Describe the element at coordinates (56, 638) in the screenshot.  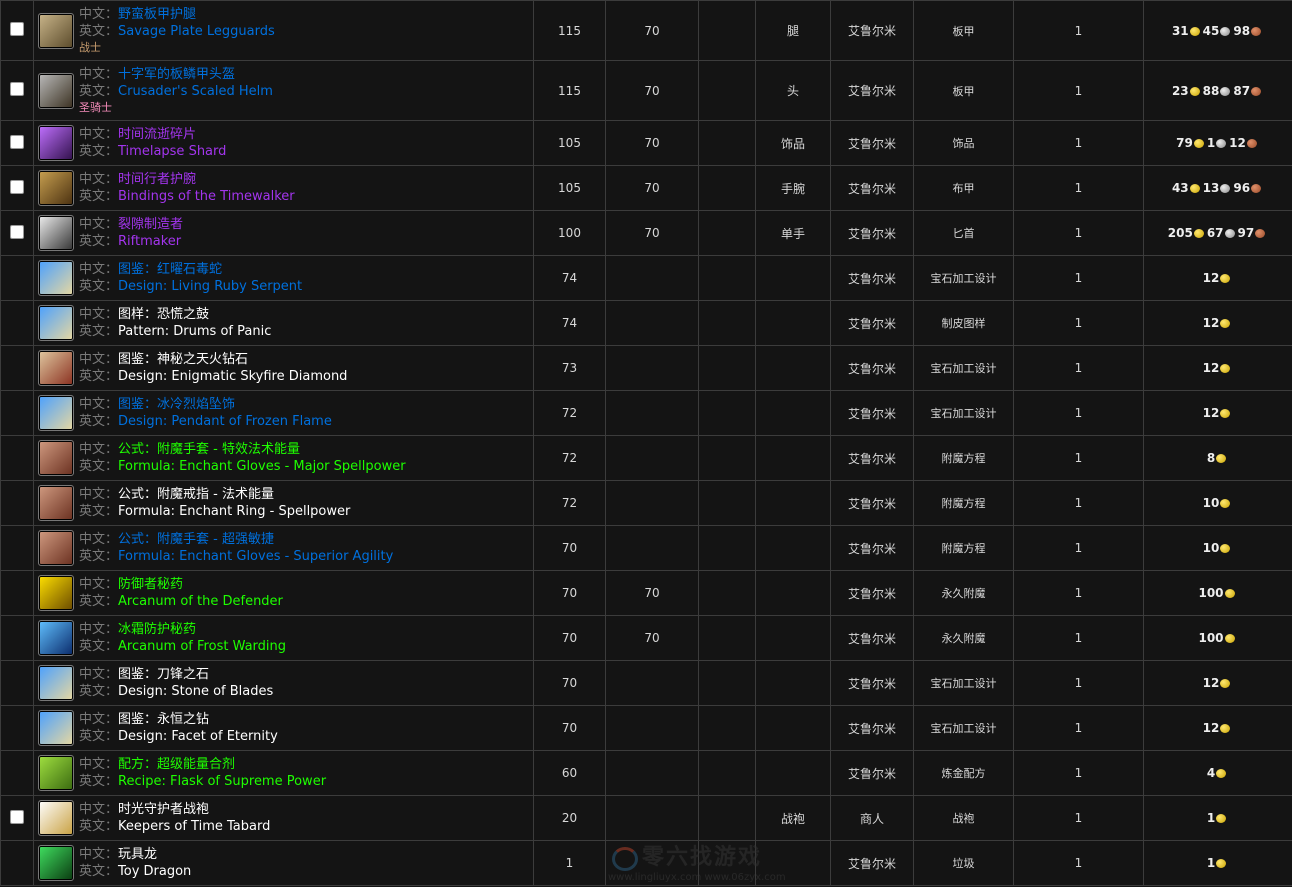
I see `frost-arcanum-icon` at that location.